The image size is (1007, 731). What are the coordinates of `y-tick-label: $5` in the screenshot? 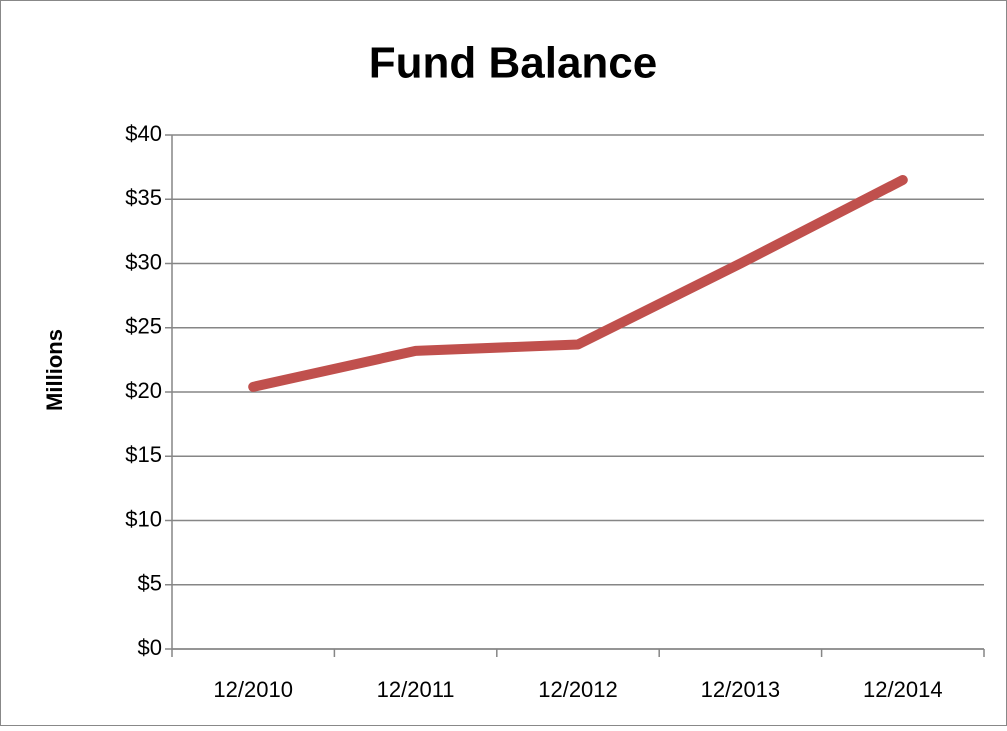 It's located at (150, 583).